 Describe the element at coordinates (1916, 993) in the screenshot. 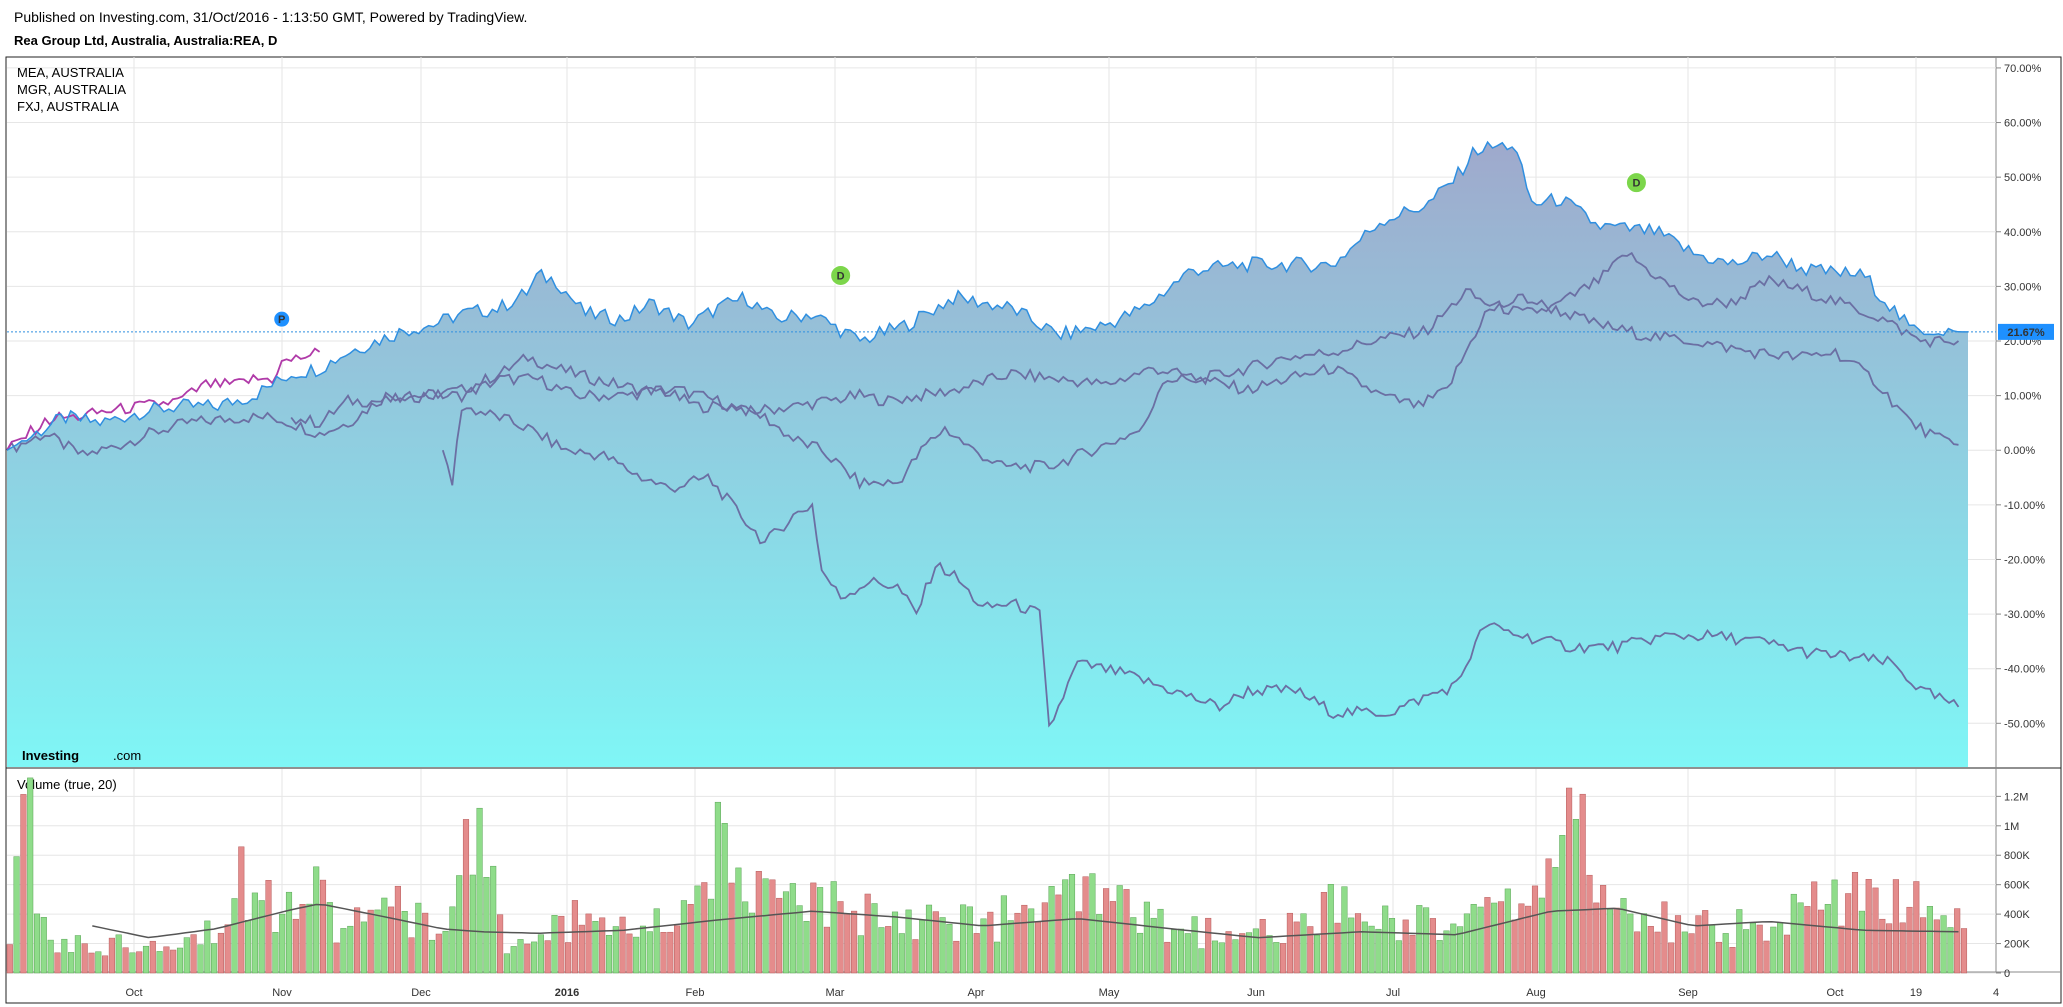

I see `x-tick-label: 19` at that location.